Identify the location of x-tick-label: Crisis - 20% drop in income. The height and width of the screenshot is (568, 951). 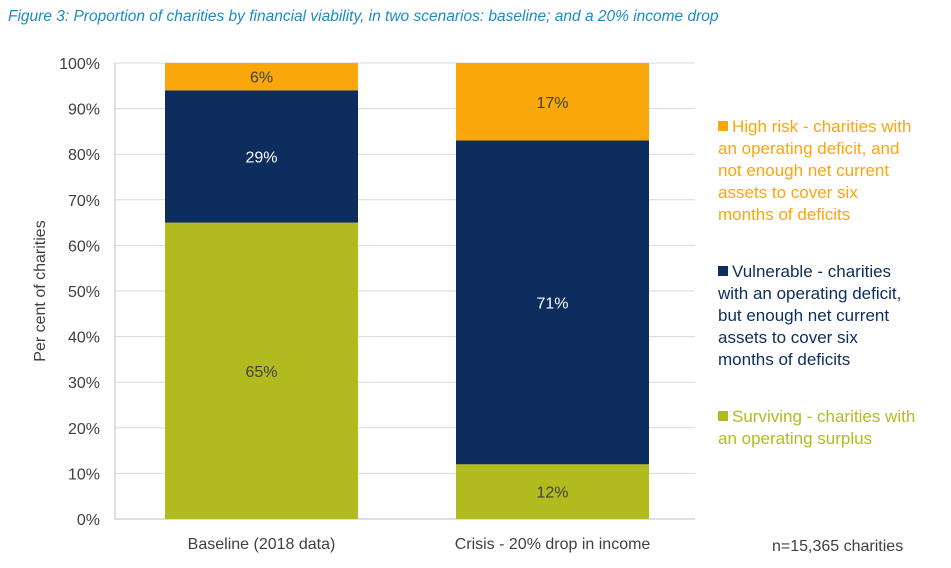
(553, 544).